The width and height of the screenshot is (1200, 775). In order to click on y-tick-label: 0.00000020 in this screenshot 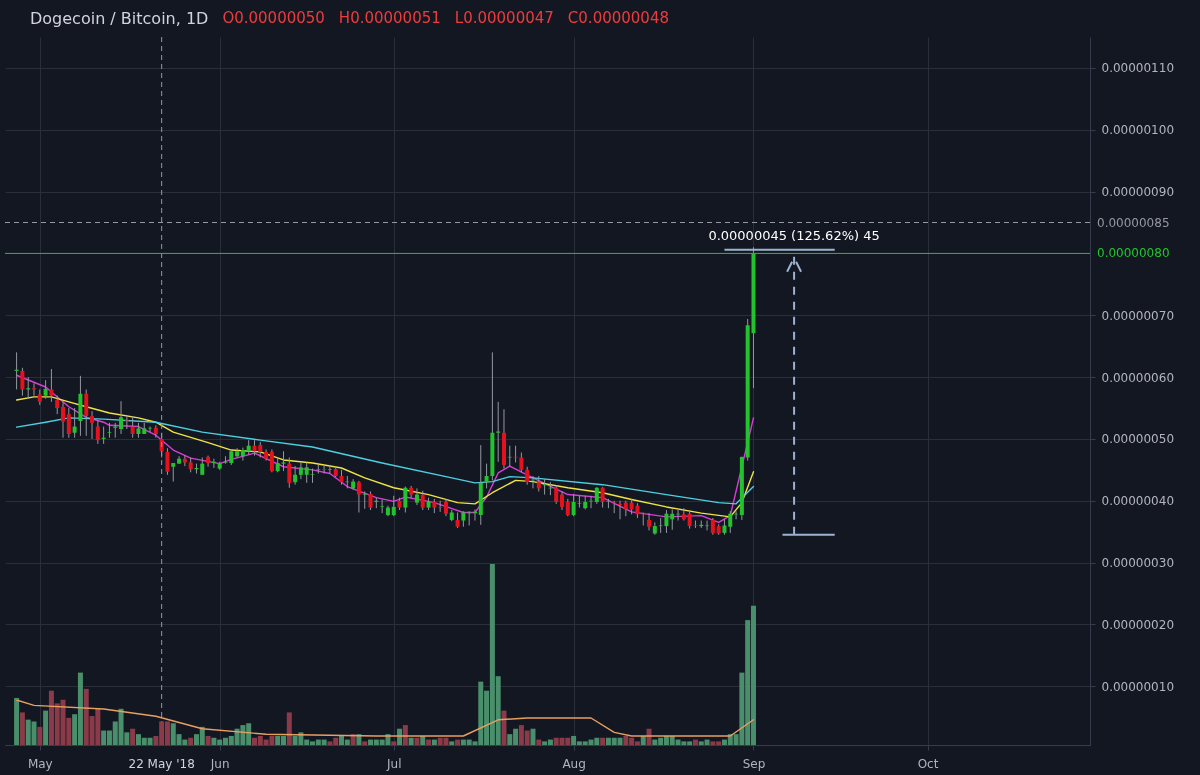, I will do `click(1138, 624)`.